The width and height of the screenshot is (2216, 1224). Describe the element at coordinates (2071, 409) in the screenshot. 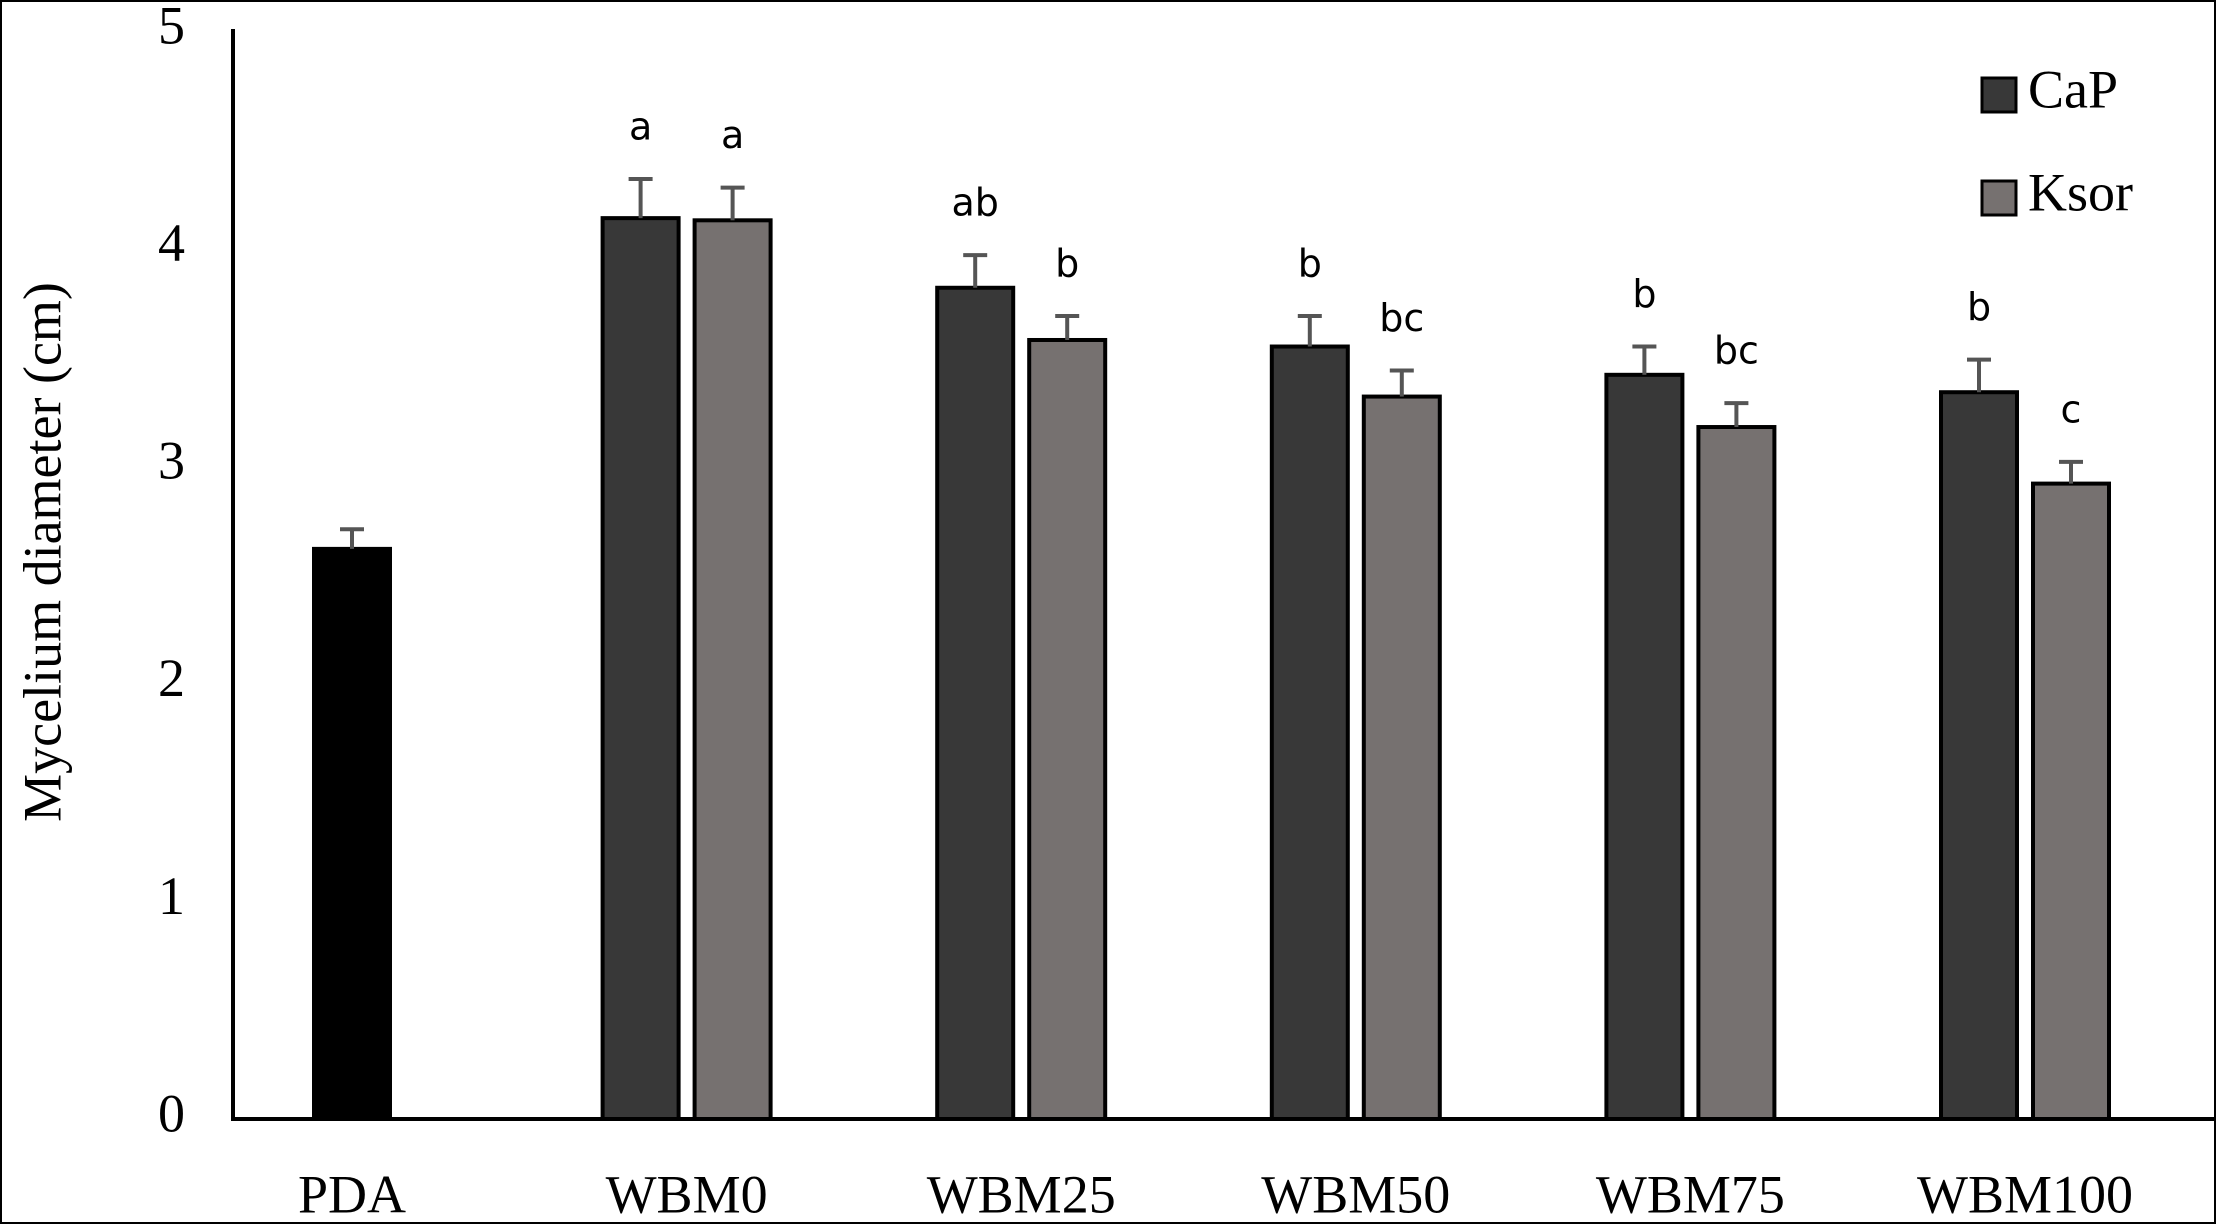

I see `significance-label: c` at that location.